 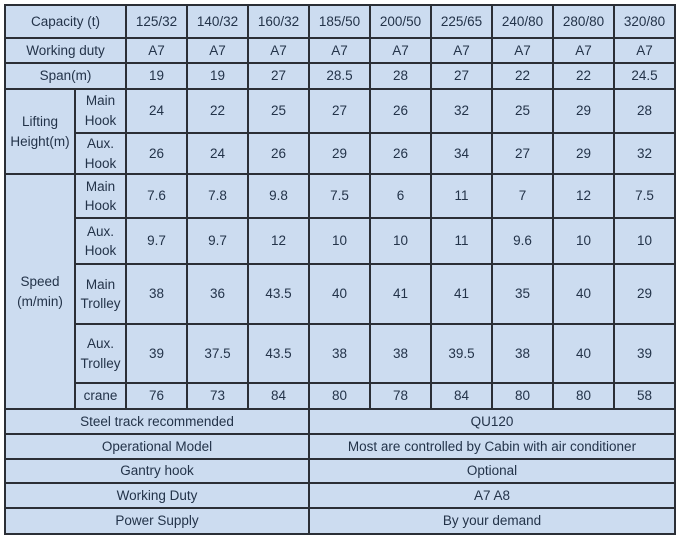 What do you see at coordinates (492, 422) in the screenshot?
I see `footer-row-value: QU120` at bounding box center [492, 422].